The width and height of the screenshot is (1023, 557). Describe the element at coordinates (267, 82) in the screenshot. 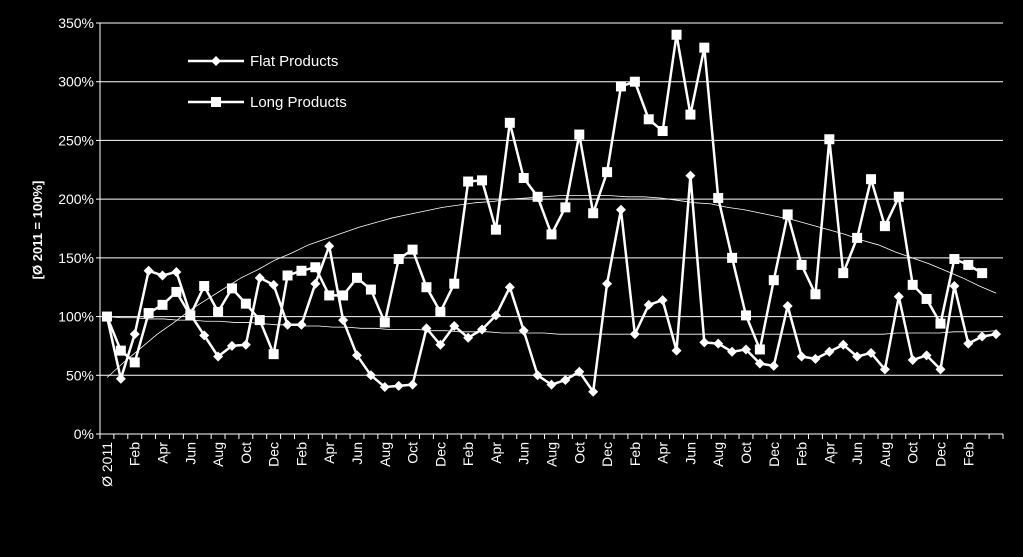

I see `legend: Flat Products Long Products` at that location.